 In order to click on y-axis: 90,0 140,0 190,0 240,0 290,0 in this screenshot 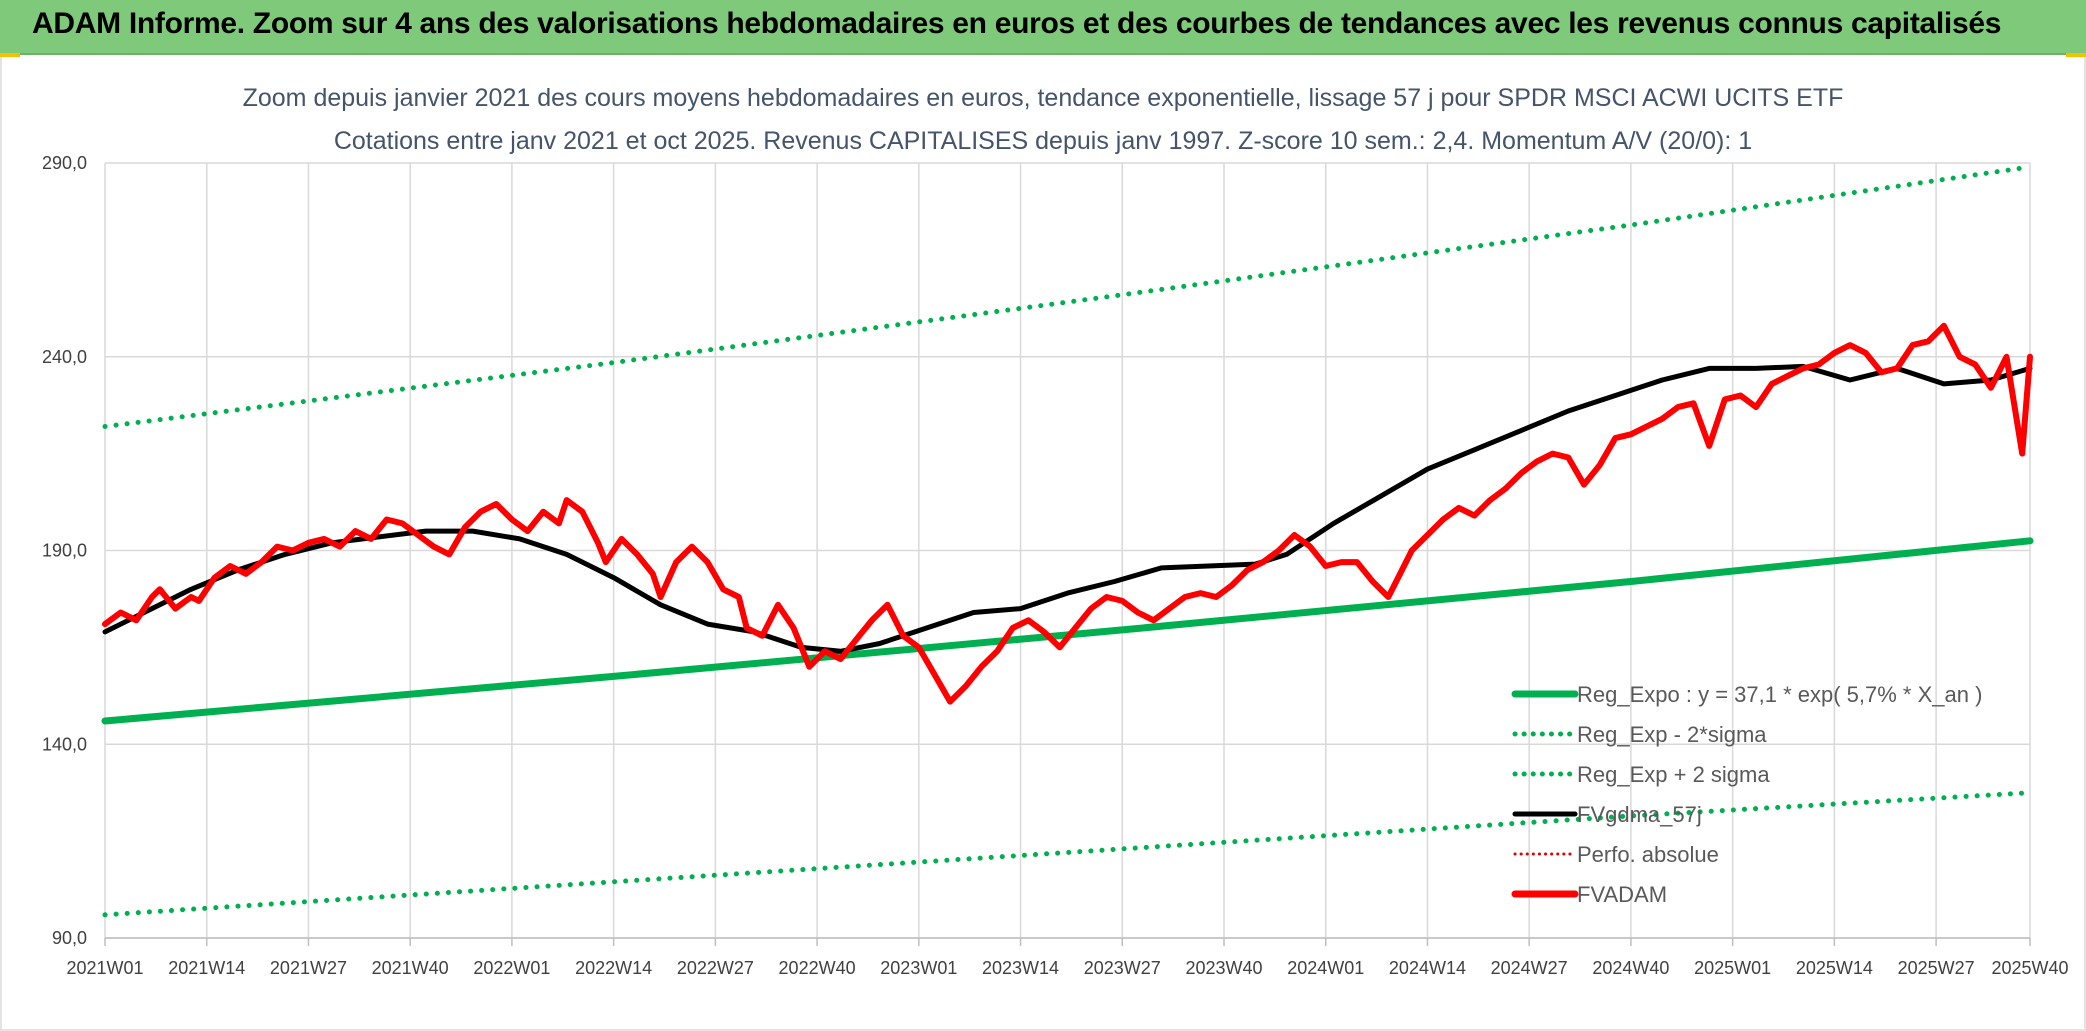, I will do `click(64, 550)`.